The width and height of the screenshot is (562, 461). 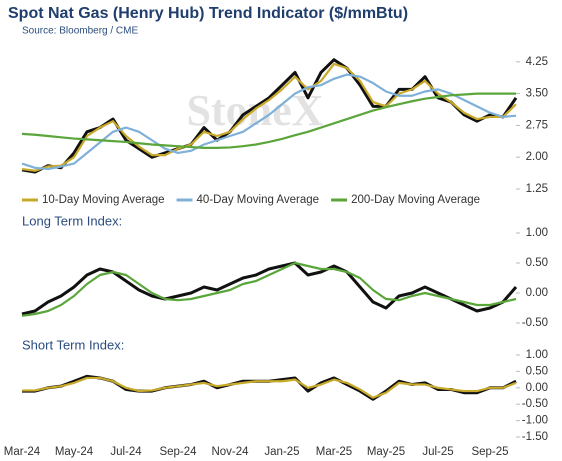 What do you see at coordinates (535, 437) in the screenshot?
I see `y-tick-label: -1.50` at bounding box center [535, 437].